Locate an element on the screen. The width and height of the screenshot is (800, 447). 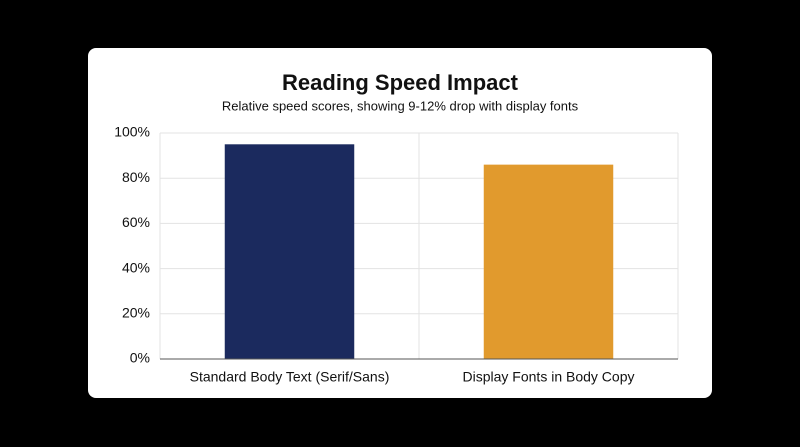
x-tick-label: Standard Body Text (Serif/Sans) is located at coordinates (290, 377).